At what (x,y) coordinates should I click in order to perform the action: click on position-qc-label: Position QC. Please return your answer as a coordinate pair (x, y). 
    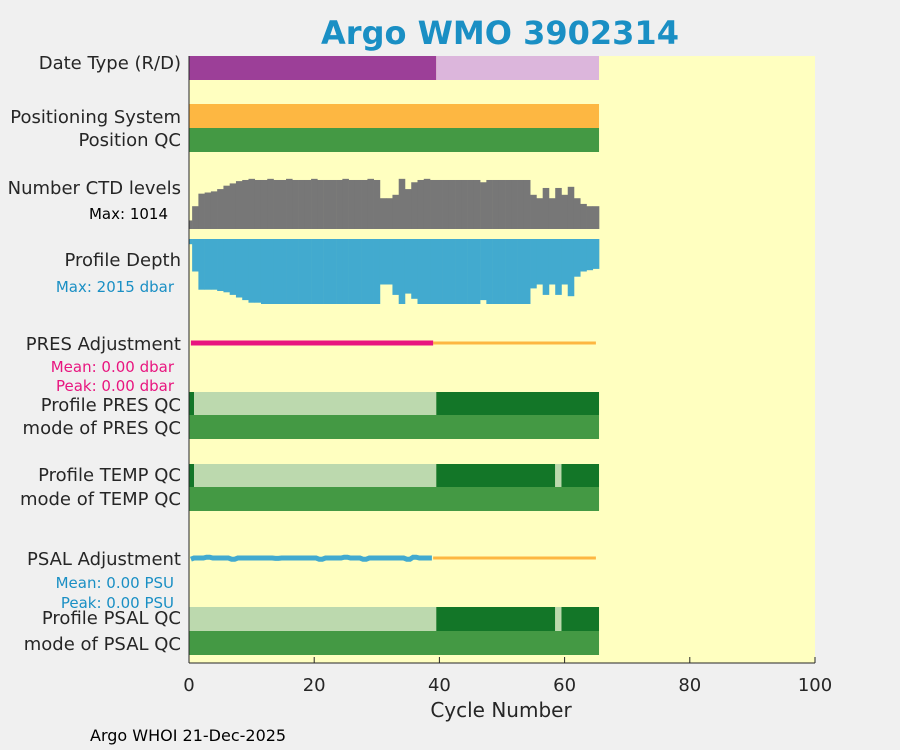
    Looking at the image, I should click on (129, 140).